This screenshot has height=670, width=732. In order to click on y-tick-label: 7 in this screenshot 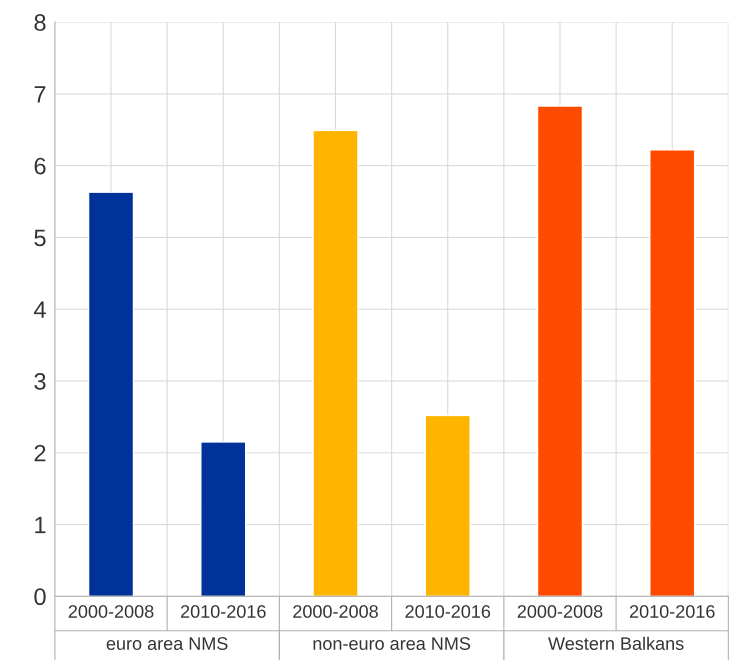, I will do `click(40, 94)`.